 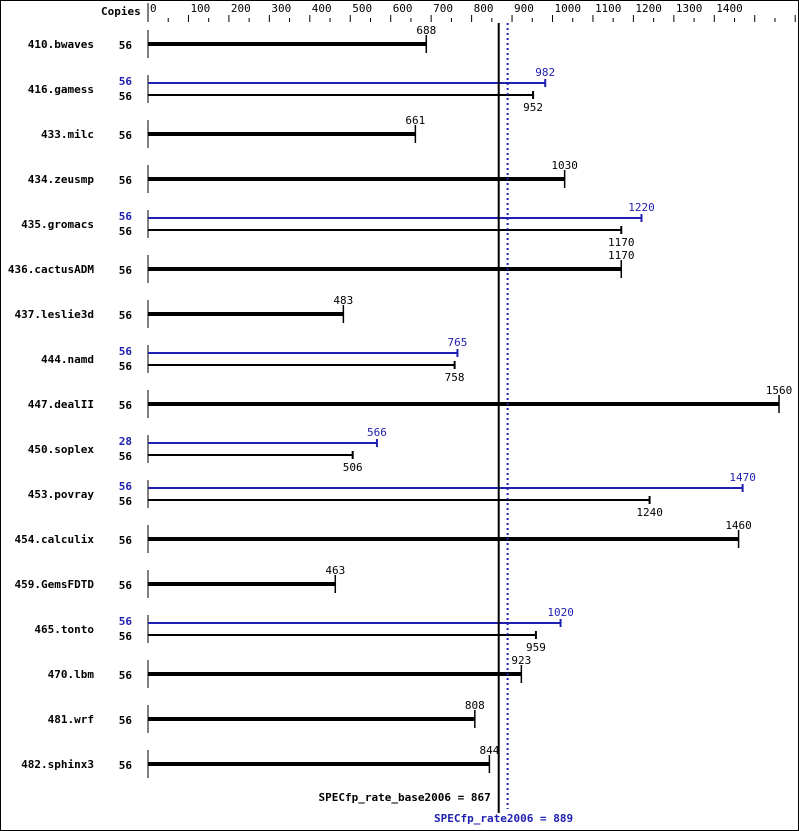 I want to click on peak-value-label: 982, so click(x=545, y=72).